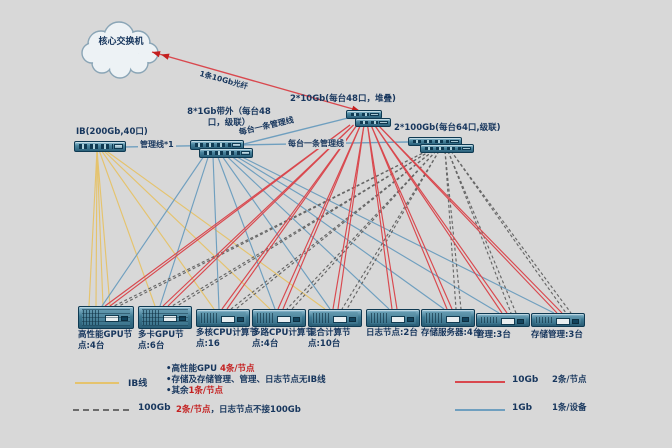 The width and height of the screenshot is (672, 448). Describe the element at coordinates (343, 99) in the screenshot. I see `10gb-switch-label: 2*10Gb(每台48口，堆叠)` at that location.